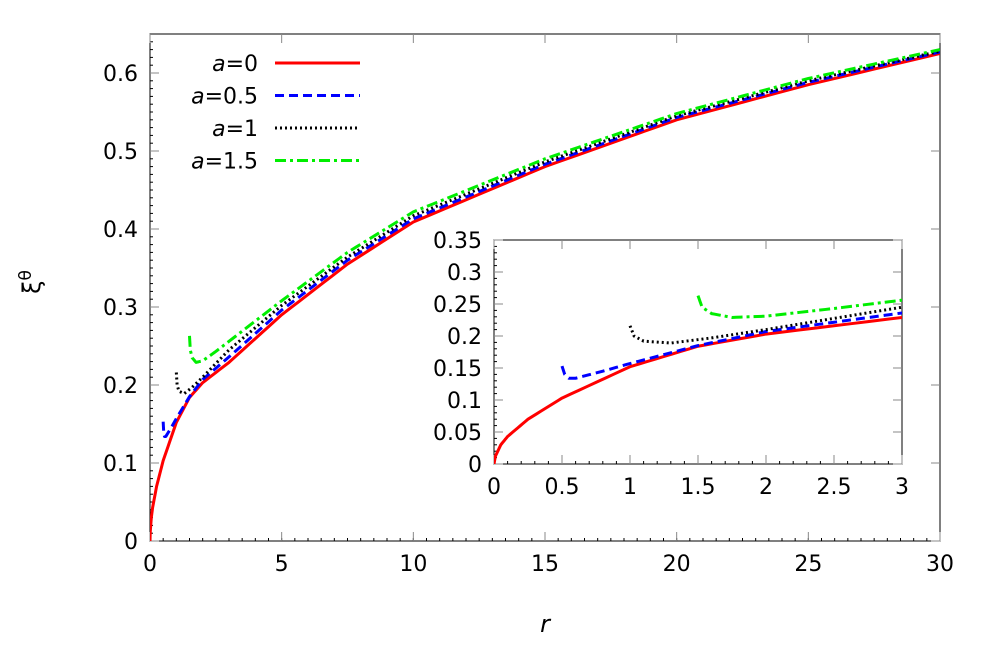 The width and height of the screenshot is (997, 653). What do you see at coordinates (902, 487) in the screenshot?
I see `x-tick-label: 3` at bounding box center [902, 487].